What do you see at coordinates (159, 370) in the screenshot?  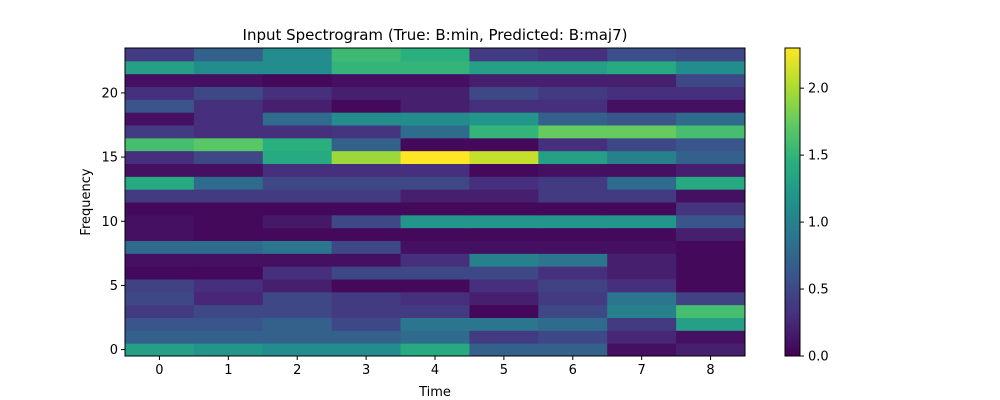 I see `x-tick-label: 0` at bounding box center [159, 370].